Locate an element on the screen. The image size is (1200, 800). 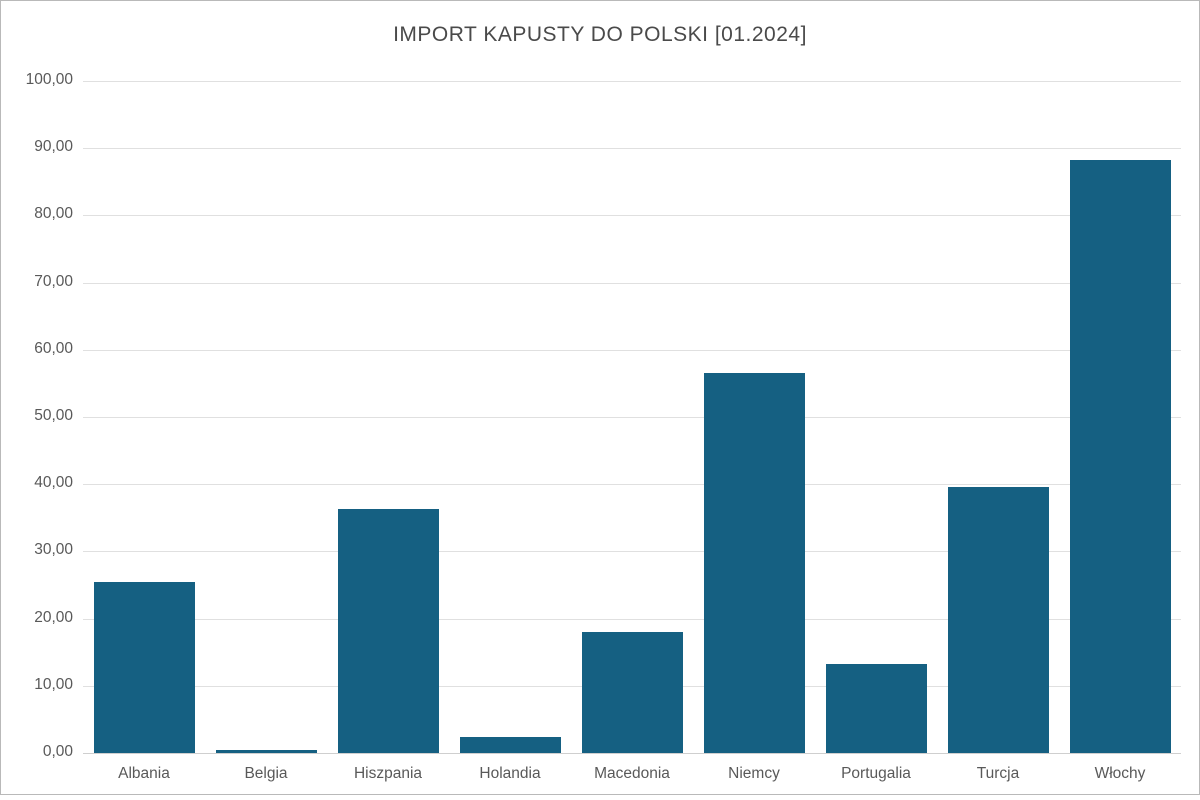
gridline-20,00 is located at coordinates (632, 619).